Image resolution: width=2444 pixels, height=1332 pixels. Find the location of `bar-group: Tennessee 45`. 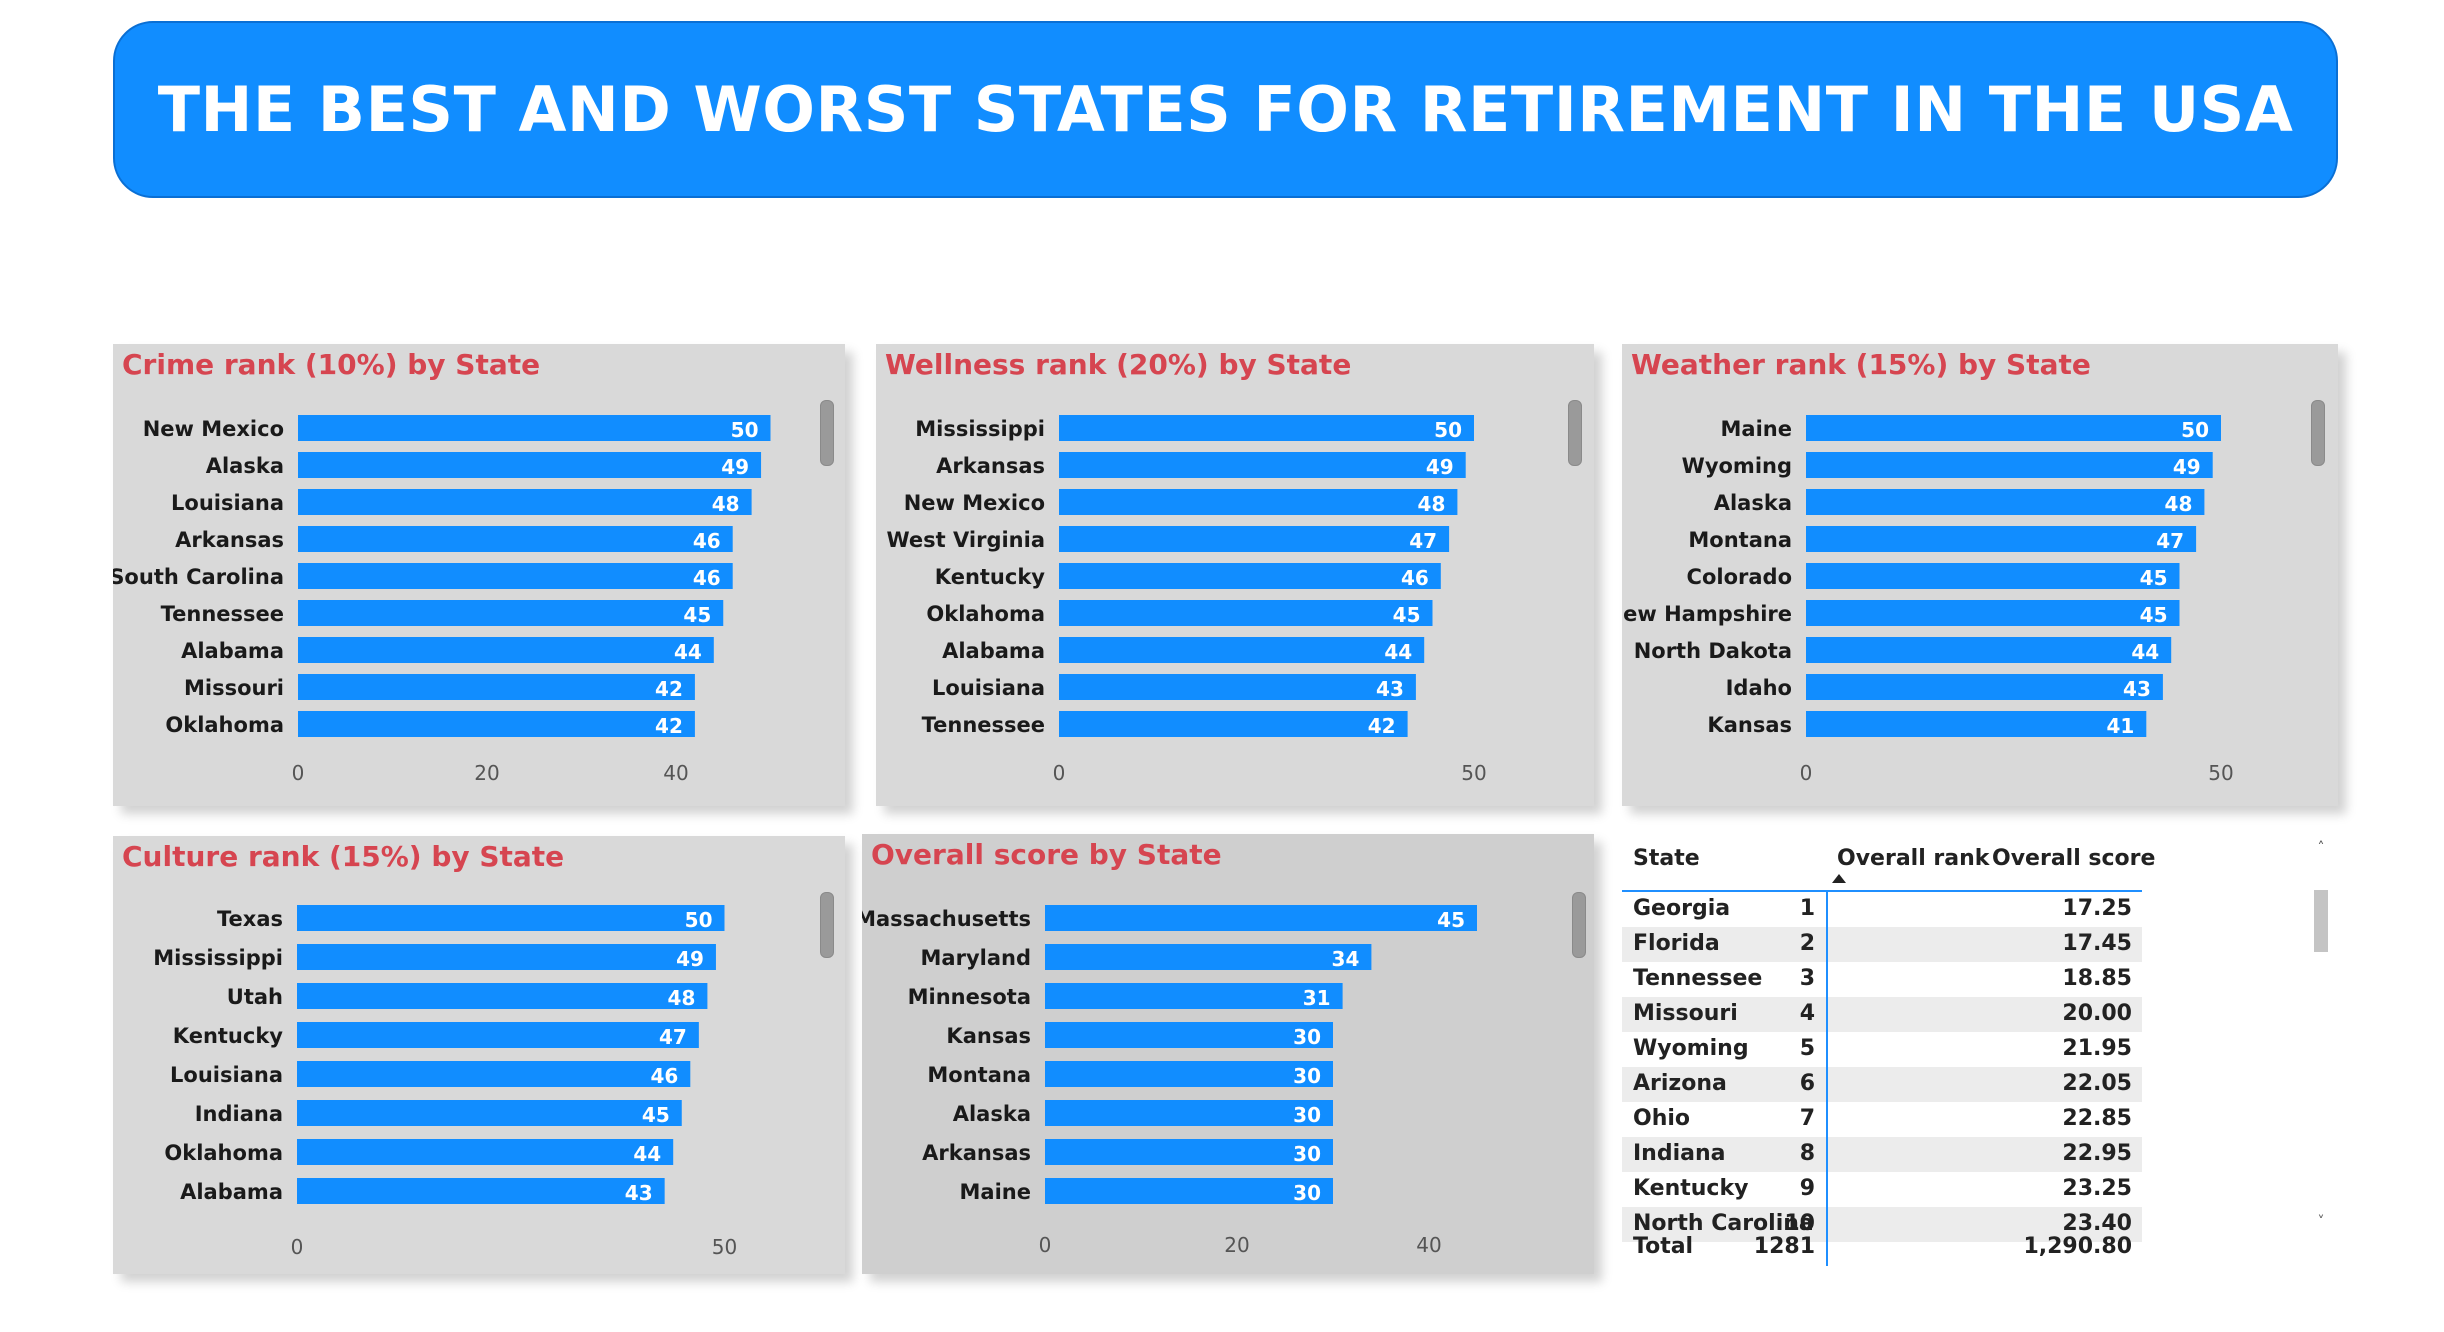

bar-group: Tennessee 45 is located at coordinates (442, 613).